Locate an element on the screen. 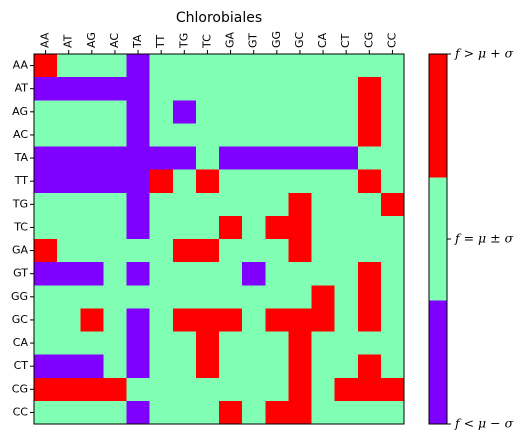  heatmap-cell-TG-GC is located at coordinates (300, 204).